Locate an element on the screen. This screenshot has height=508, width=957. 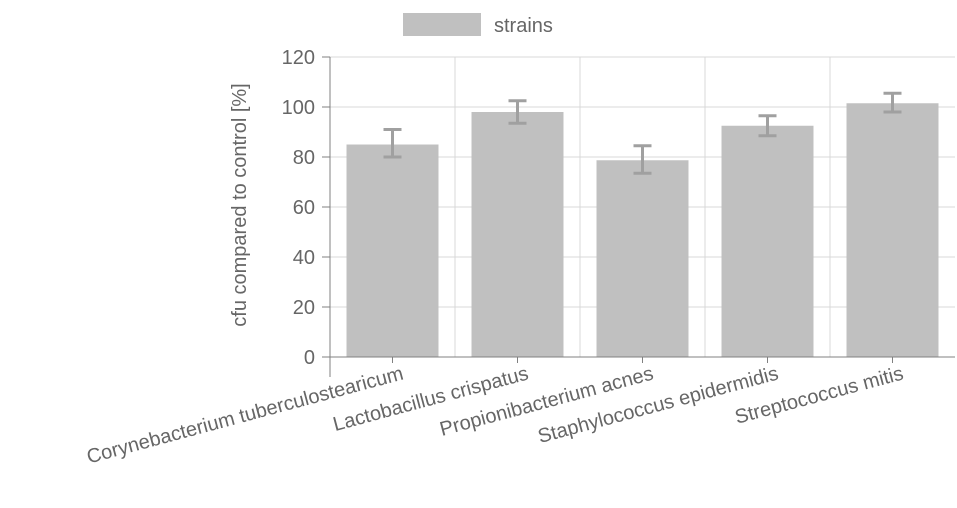
y-tick-label: 80 is located at coordinates (304, 158).